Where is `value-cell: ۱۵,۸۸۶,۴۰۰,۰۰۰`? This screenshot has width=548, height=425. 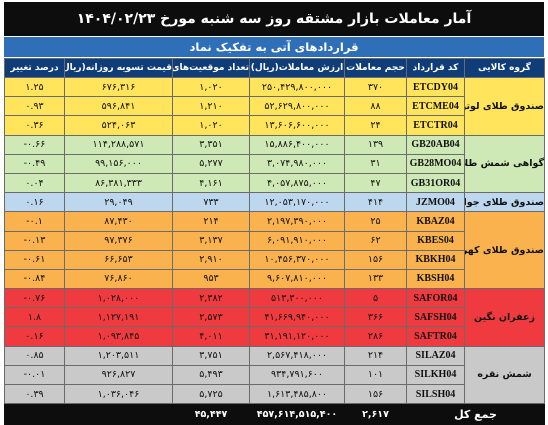
value-cell: ۱۵,۸۸۶,۴۰۰,۰۰۰ is located at coordinates (297, 144).